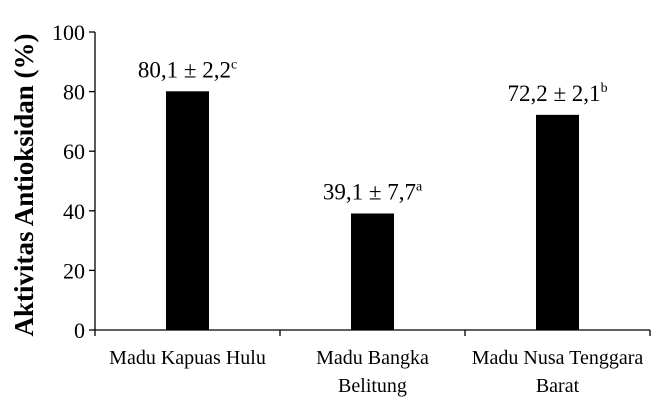 This screenshot has height=412, width=660. Describe the element at coordinates (234, 64) in the screenshot. I see `data-label-superscript: c` at that location.